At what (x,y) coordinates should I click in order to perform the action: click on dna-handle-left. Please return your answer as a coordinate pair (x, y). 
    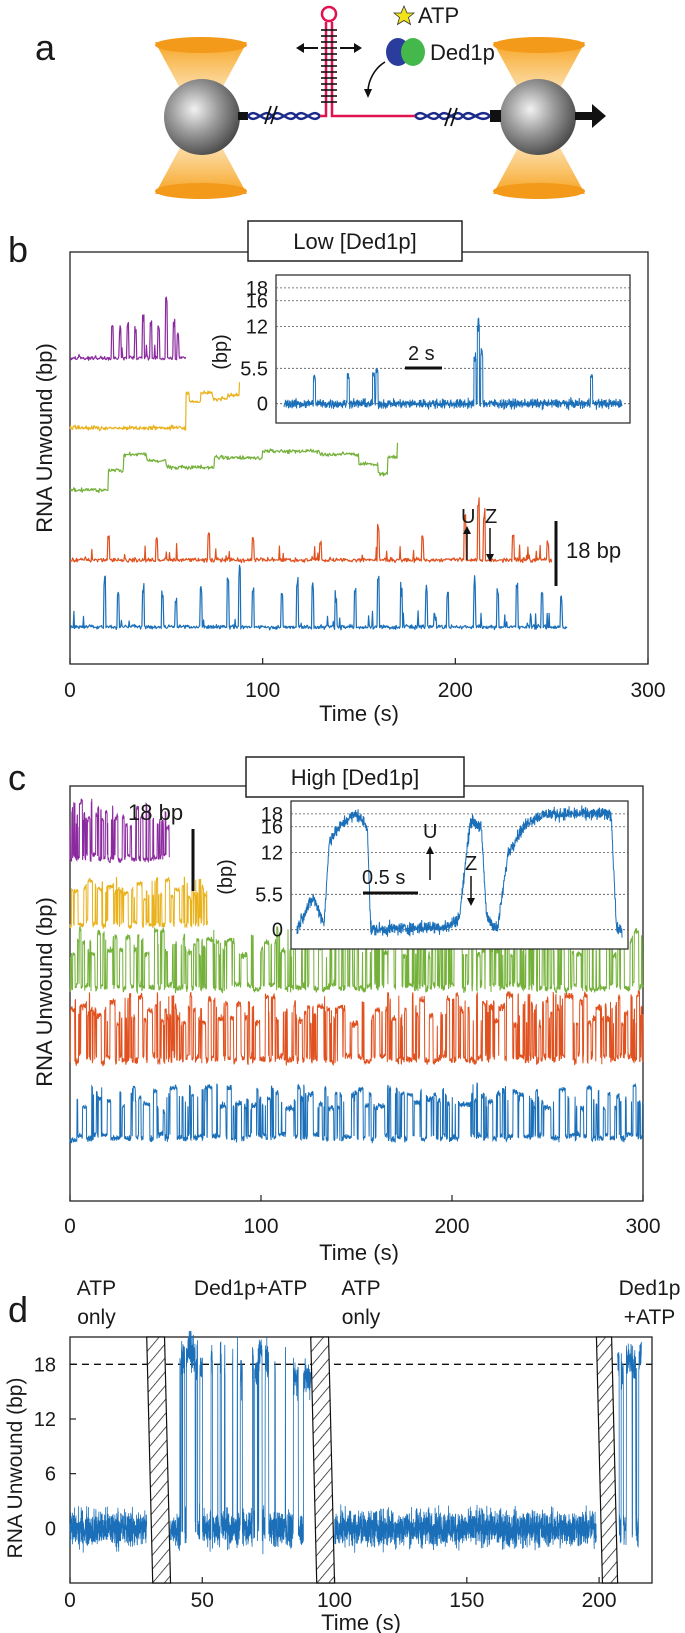
    Looking at the image, I should click on (284, 116).